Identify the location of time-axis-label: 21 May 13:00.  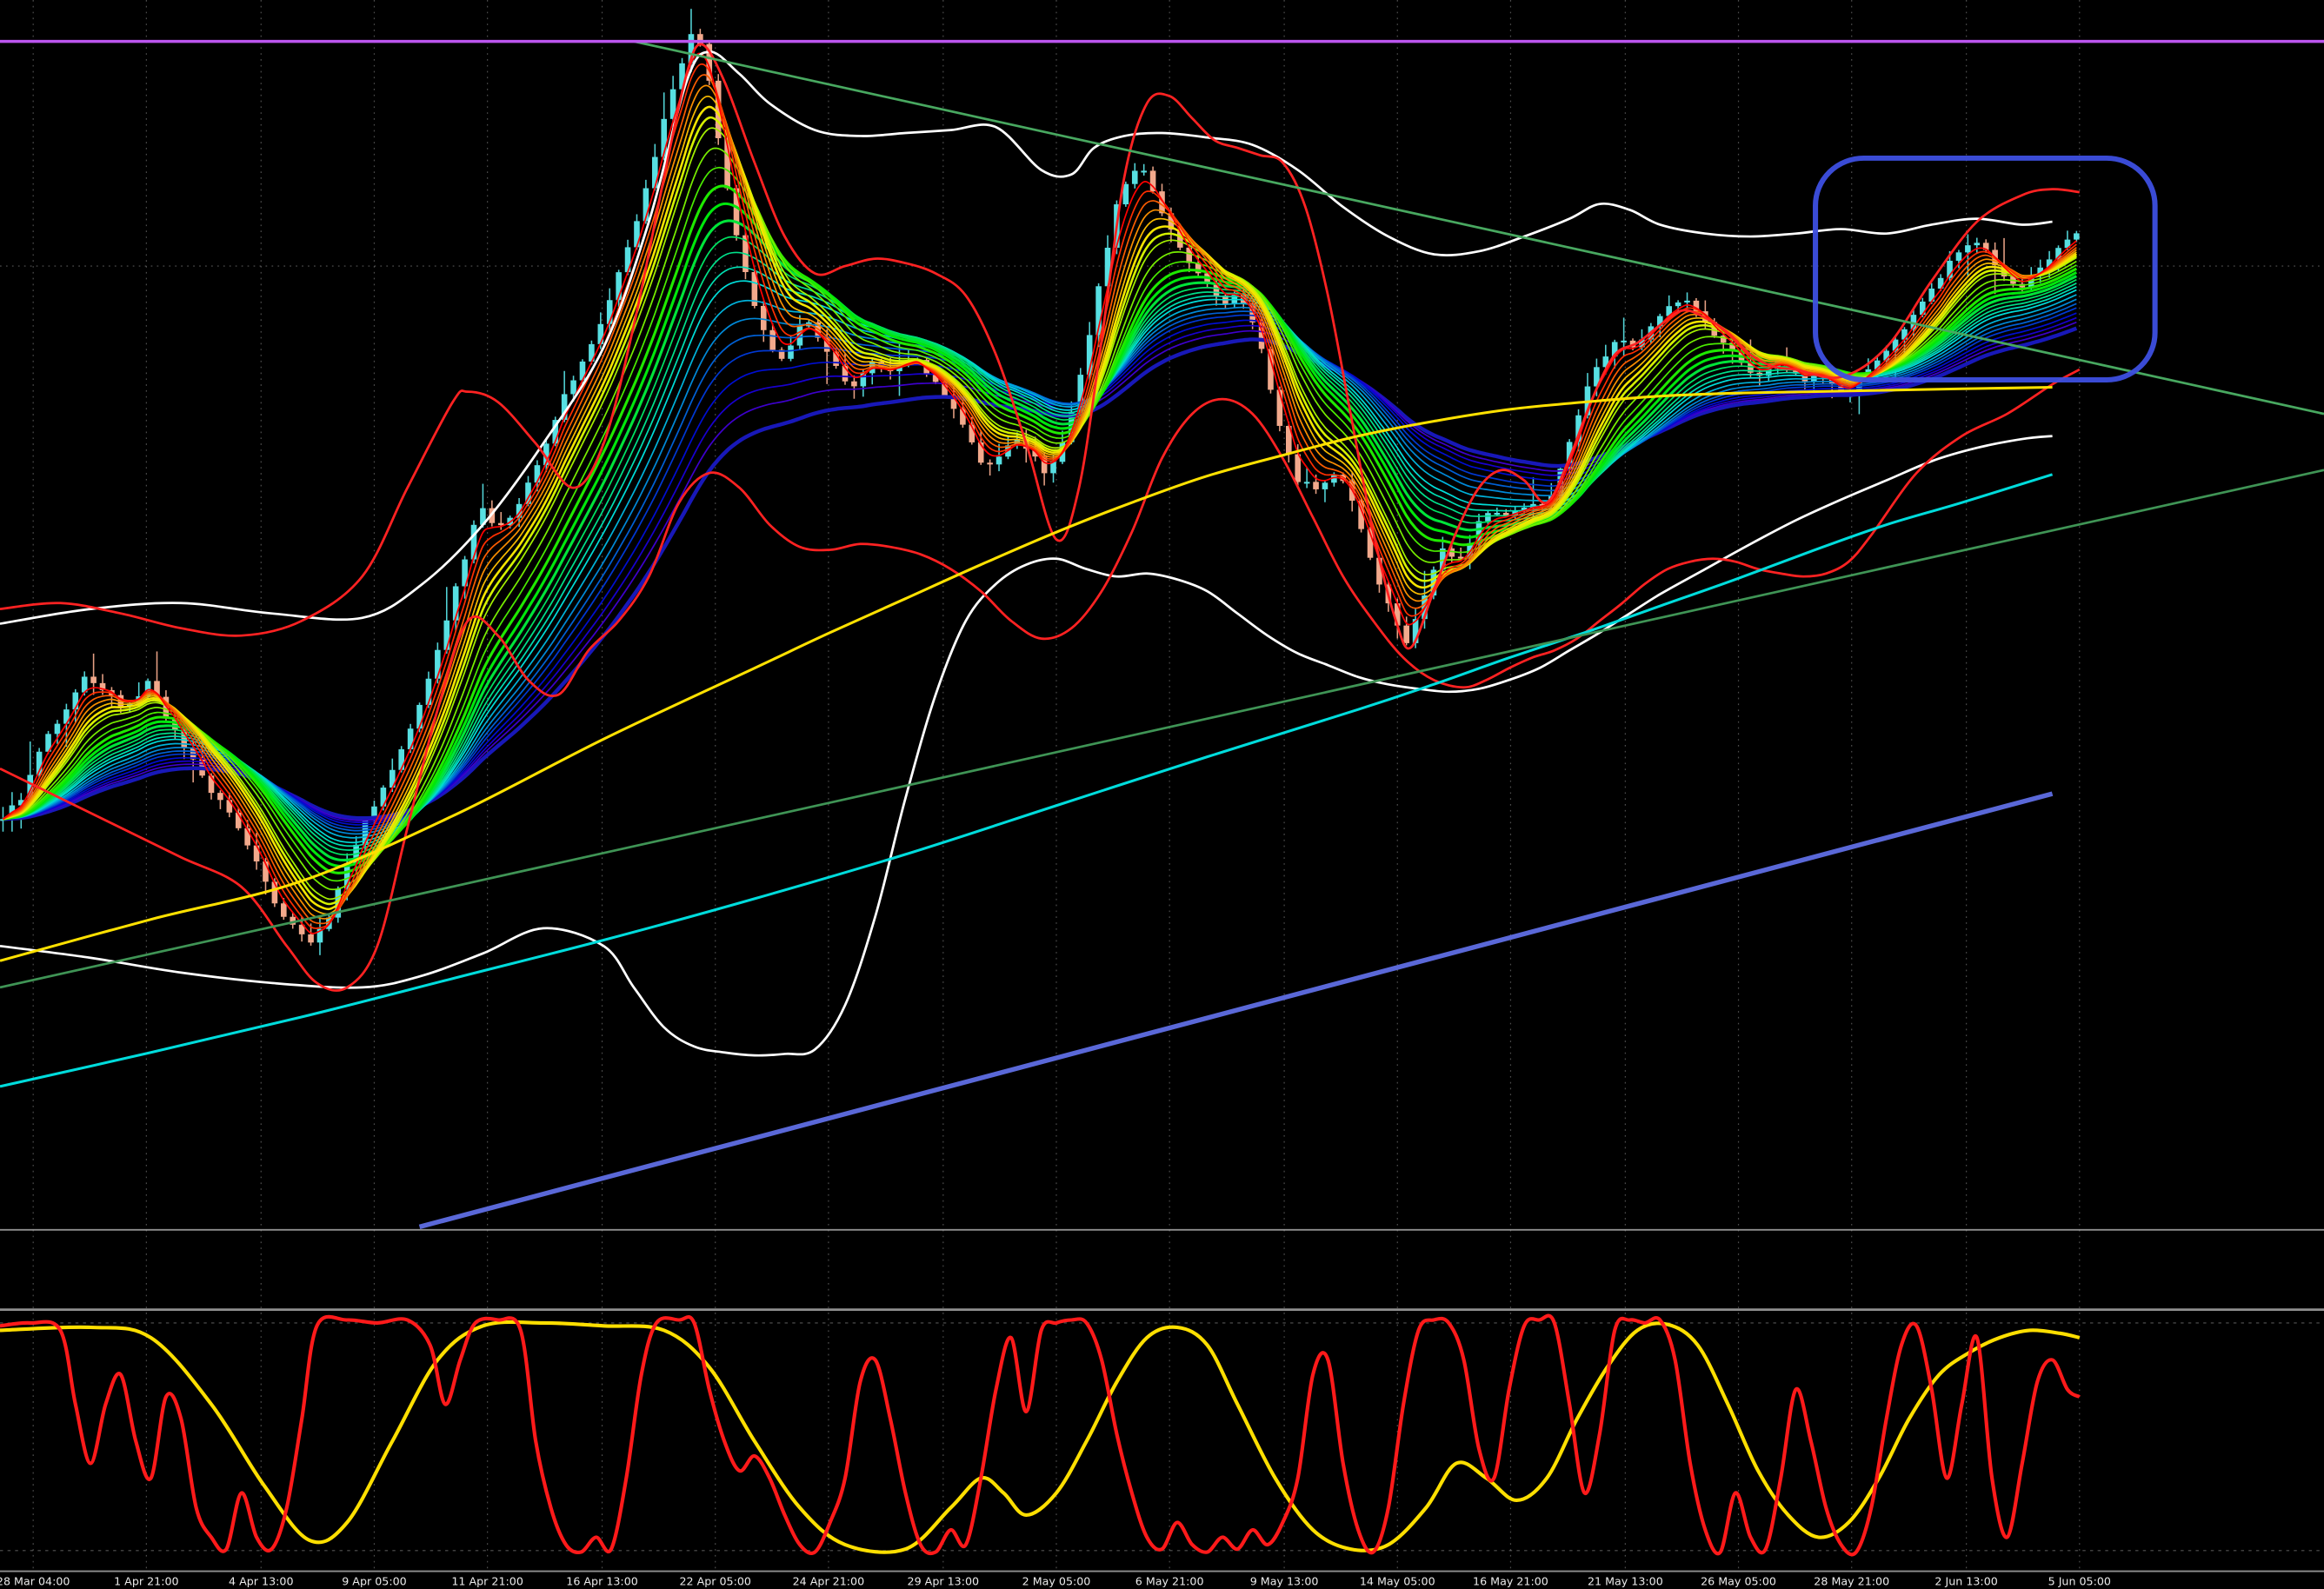
(1625, 1581).